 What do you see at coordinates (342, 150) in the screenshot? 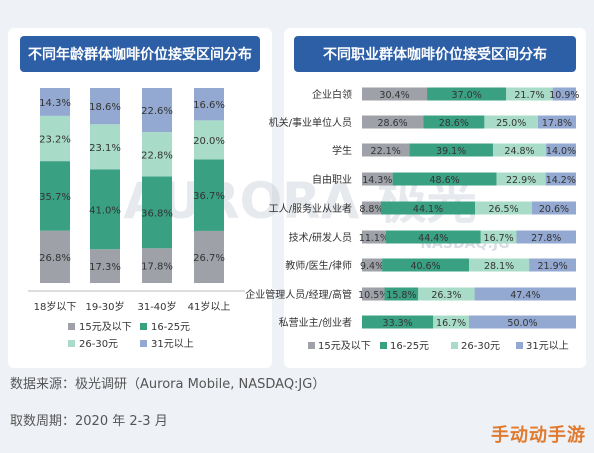
I see `right-category-label: 学生` at bounding box center [342, 150].